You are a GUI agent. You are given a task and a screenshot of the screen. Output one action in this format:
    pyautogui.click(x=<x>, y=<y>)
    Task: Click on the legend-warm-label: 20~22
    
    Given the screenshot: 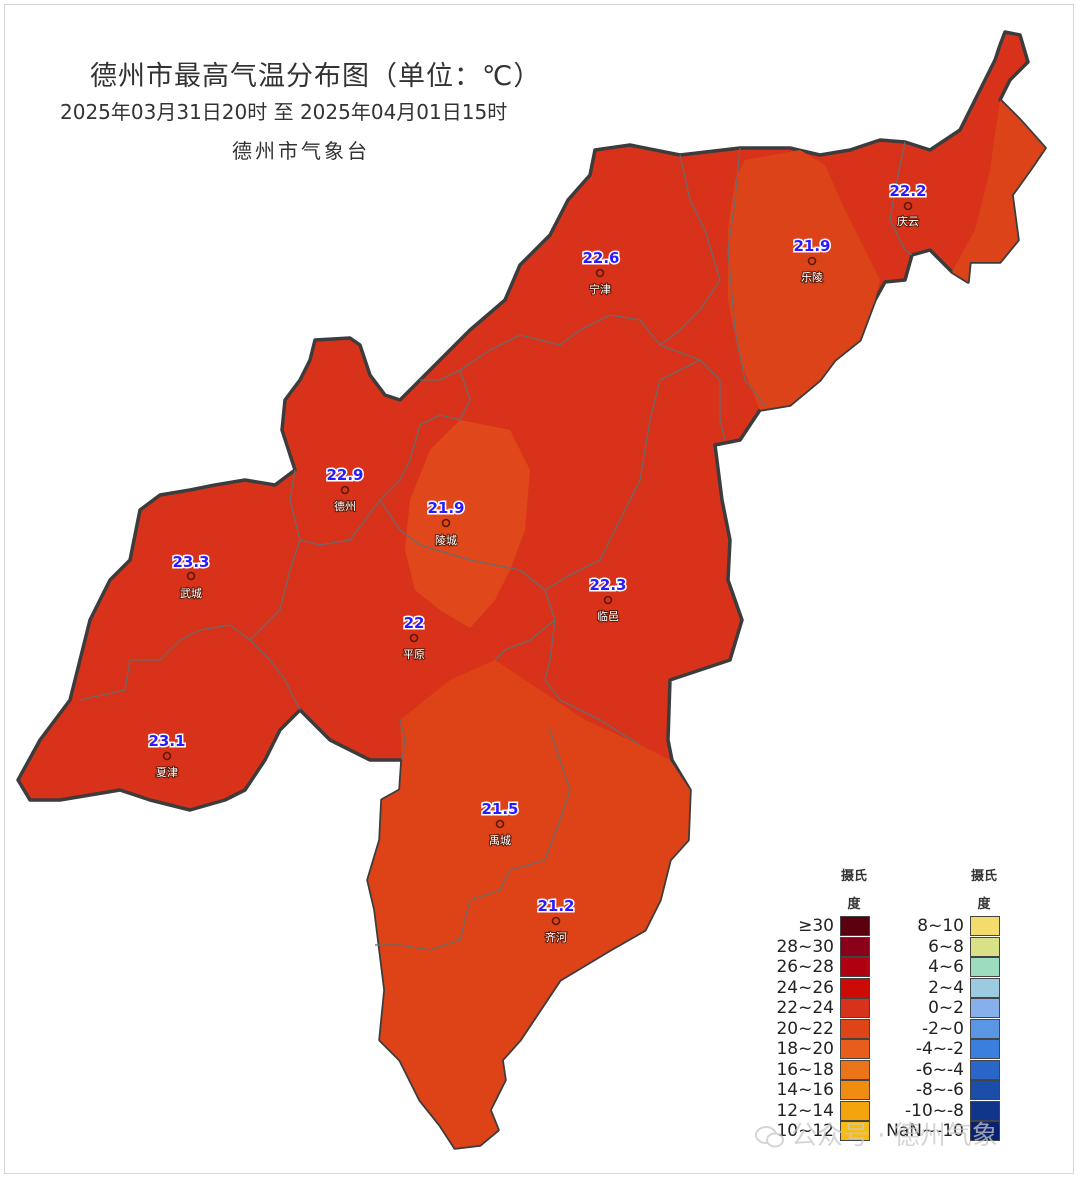 What is the action you would take?
    pyautogui.click(x=805, y=1028)
    